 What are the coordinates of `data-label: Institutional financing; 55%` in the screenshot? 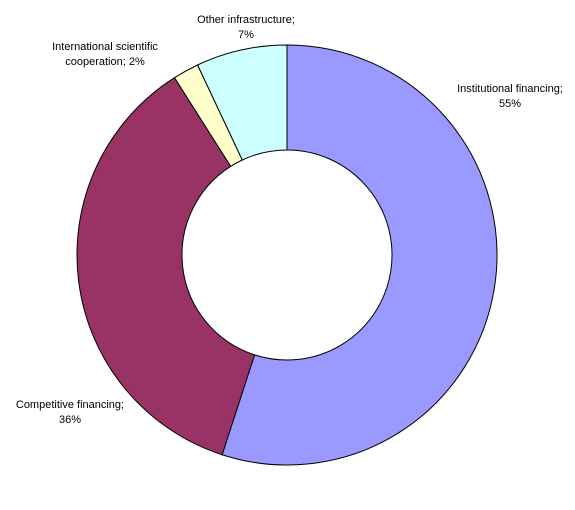 It's located at (505, 97).